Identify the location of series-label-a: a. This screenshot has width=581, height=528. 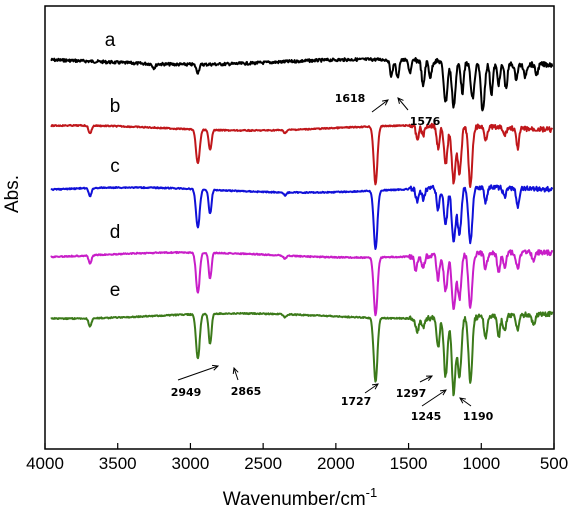
(110, 40).